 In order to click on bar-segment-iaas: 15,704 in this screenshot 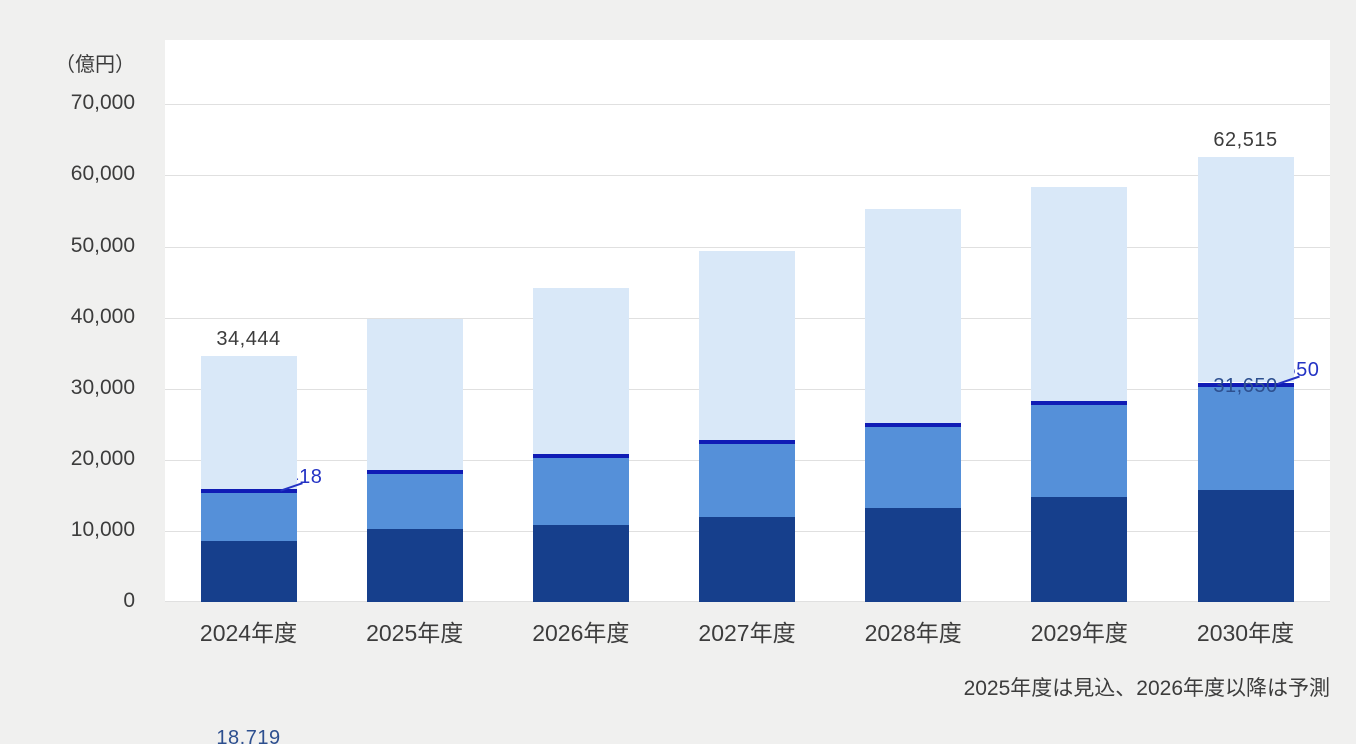, I will do `click(1245, 546)`.